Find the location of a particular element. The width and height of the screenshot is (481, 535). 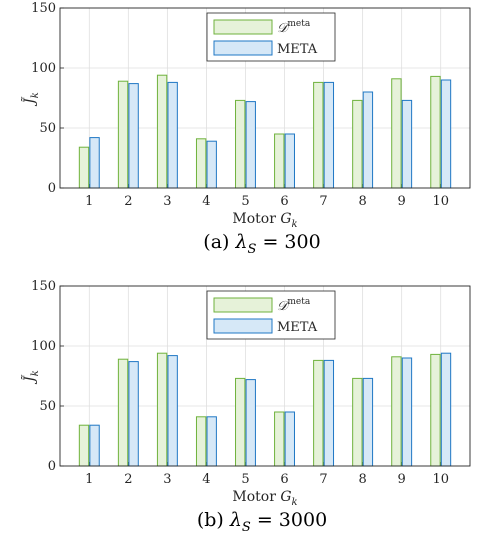

y-tick-label: 0 is located at coordinates (52, 466).